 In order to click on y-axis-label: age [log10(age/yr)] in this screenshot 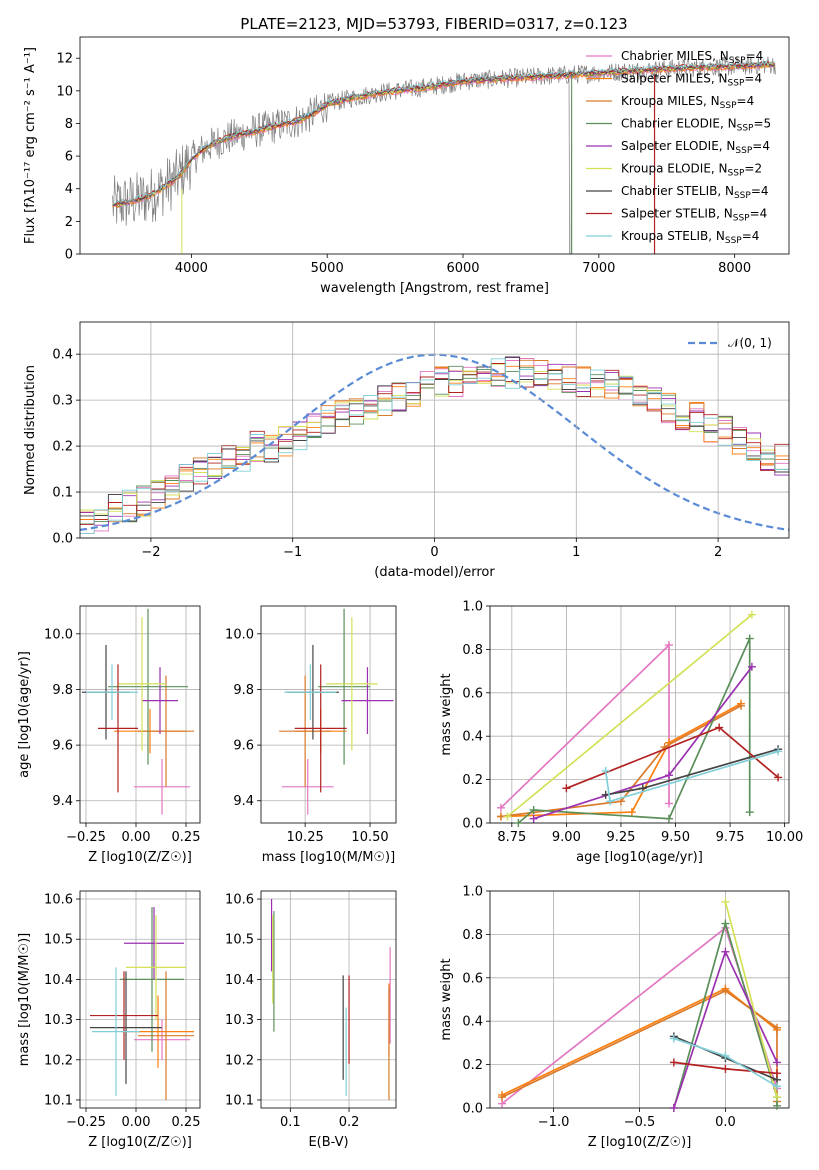, I will do `click(24, 714)`.